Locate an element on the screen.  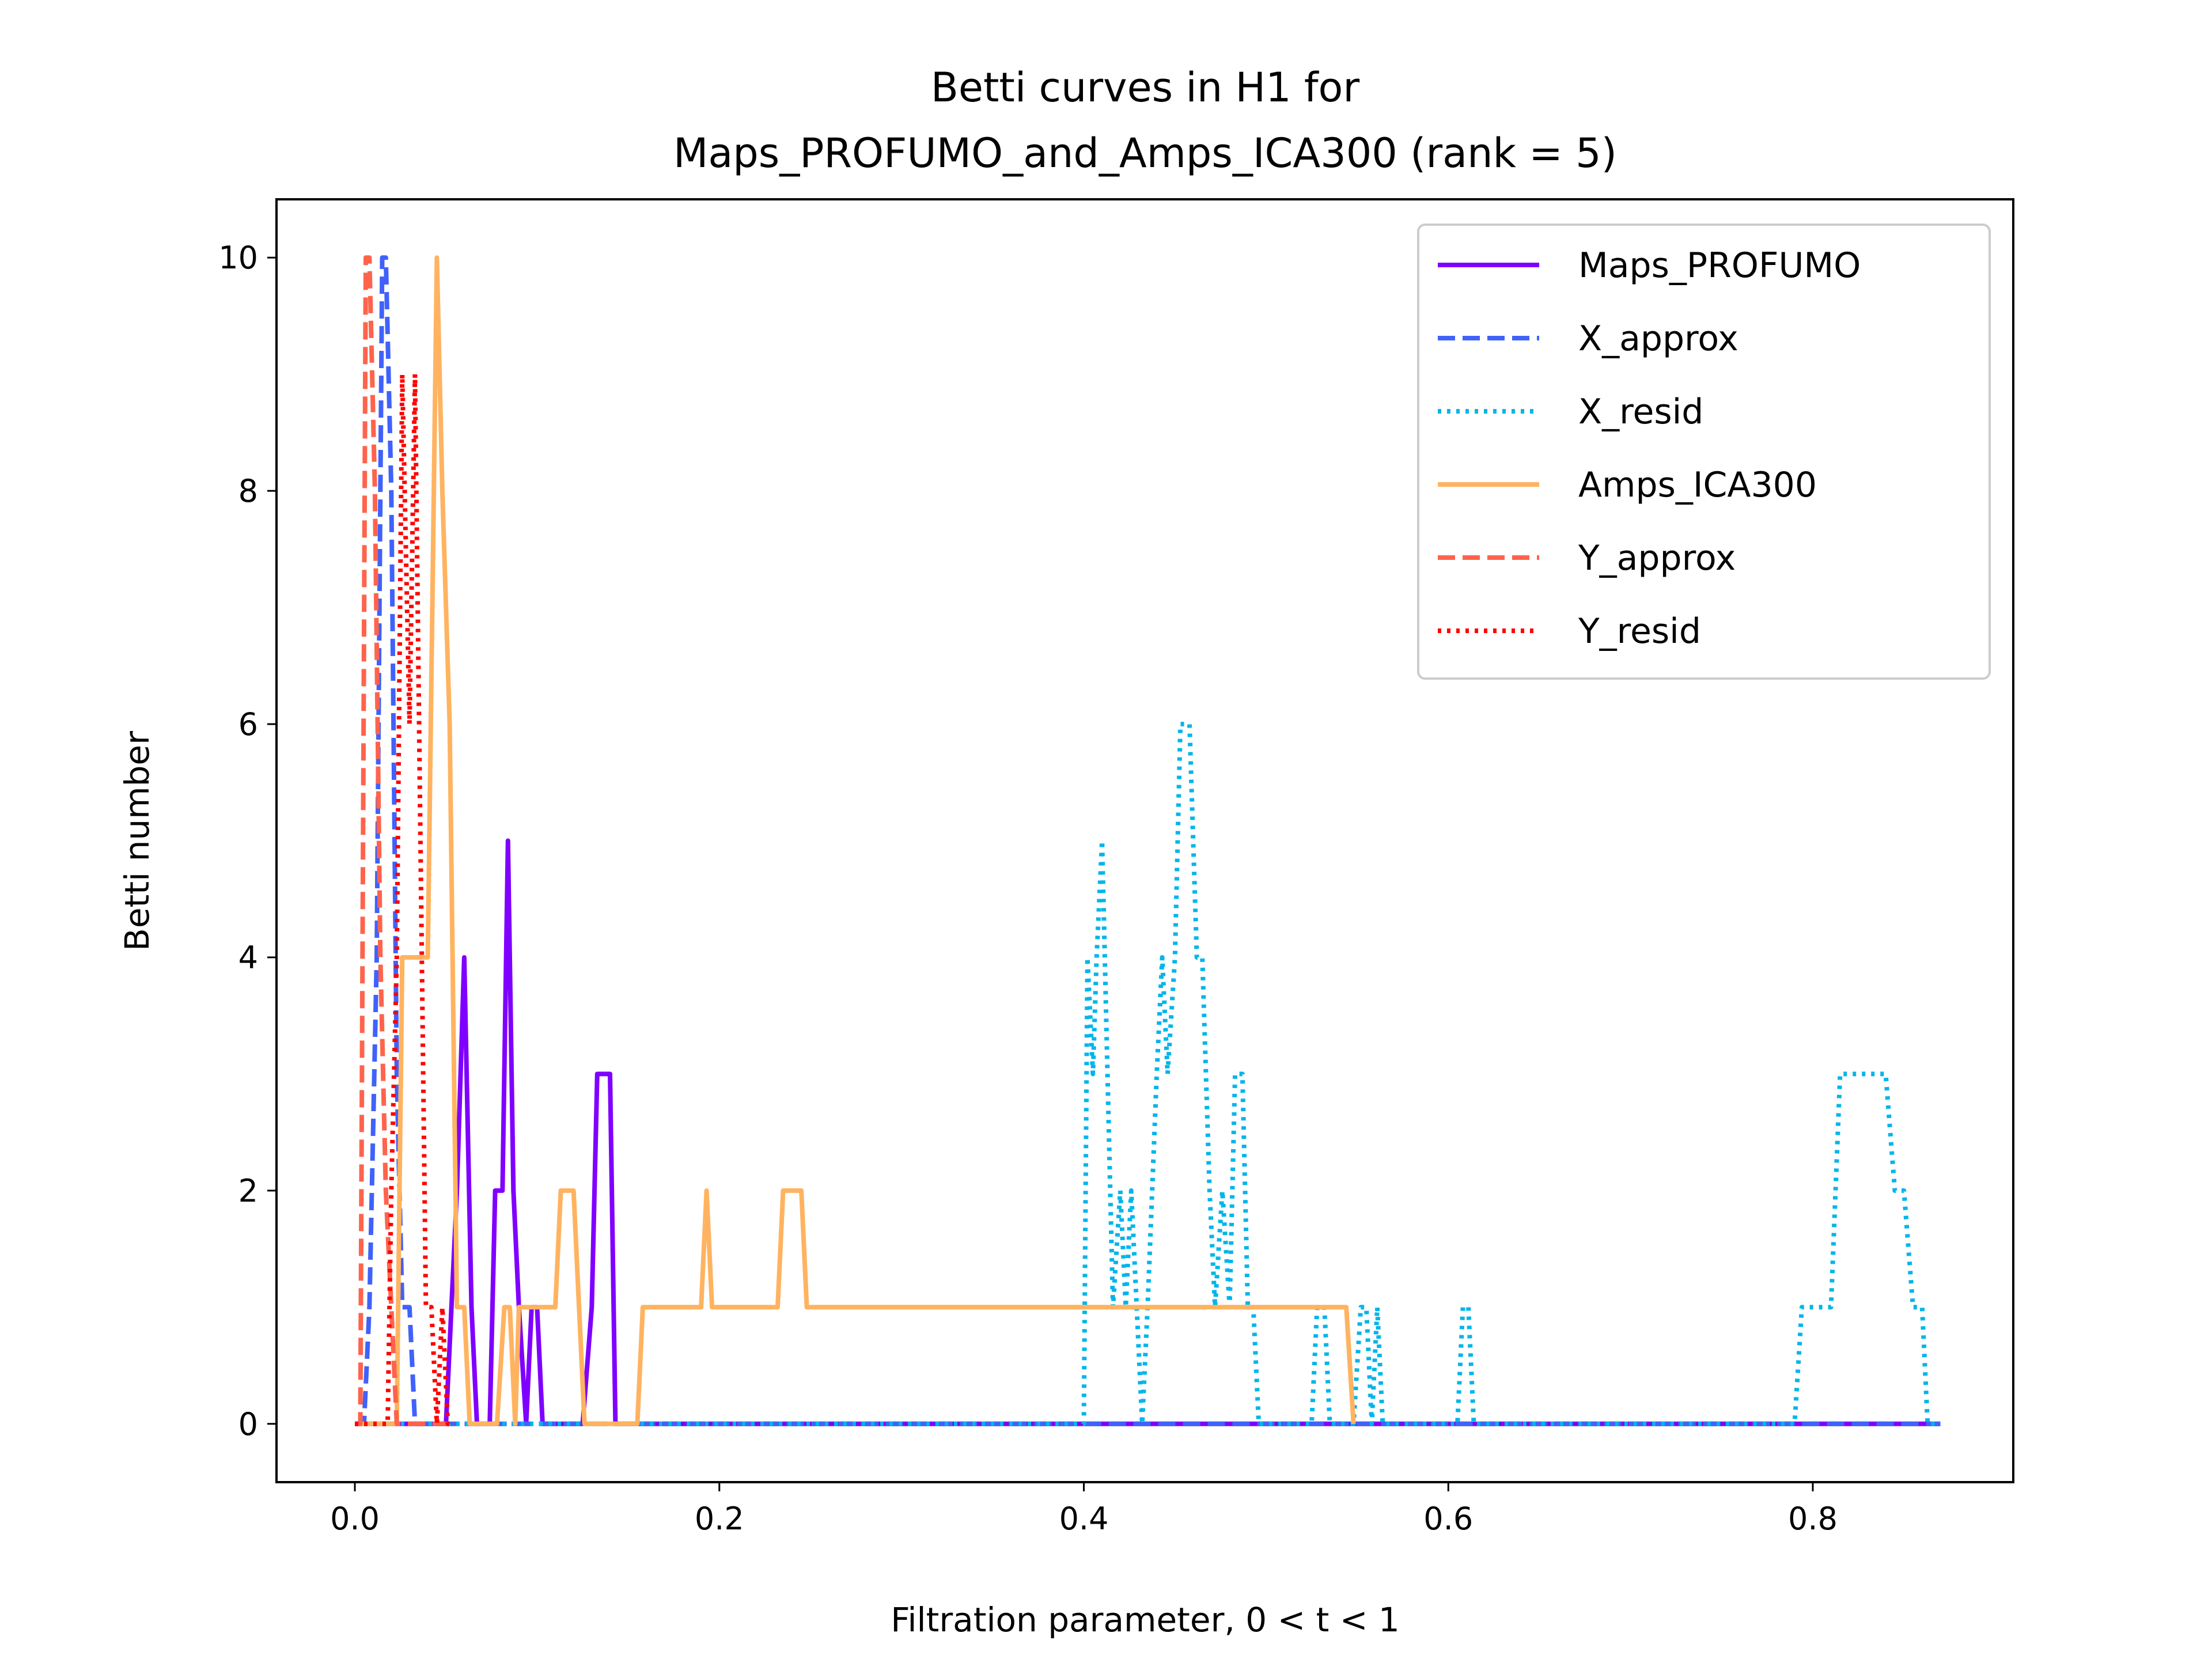
x-axis-label: Filtration parameter, 0 < t < 1 is located at coordinates (1145, 1619).